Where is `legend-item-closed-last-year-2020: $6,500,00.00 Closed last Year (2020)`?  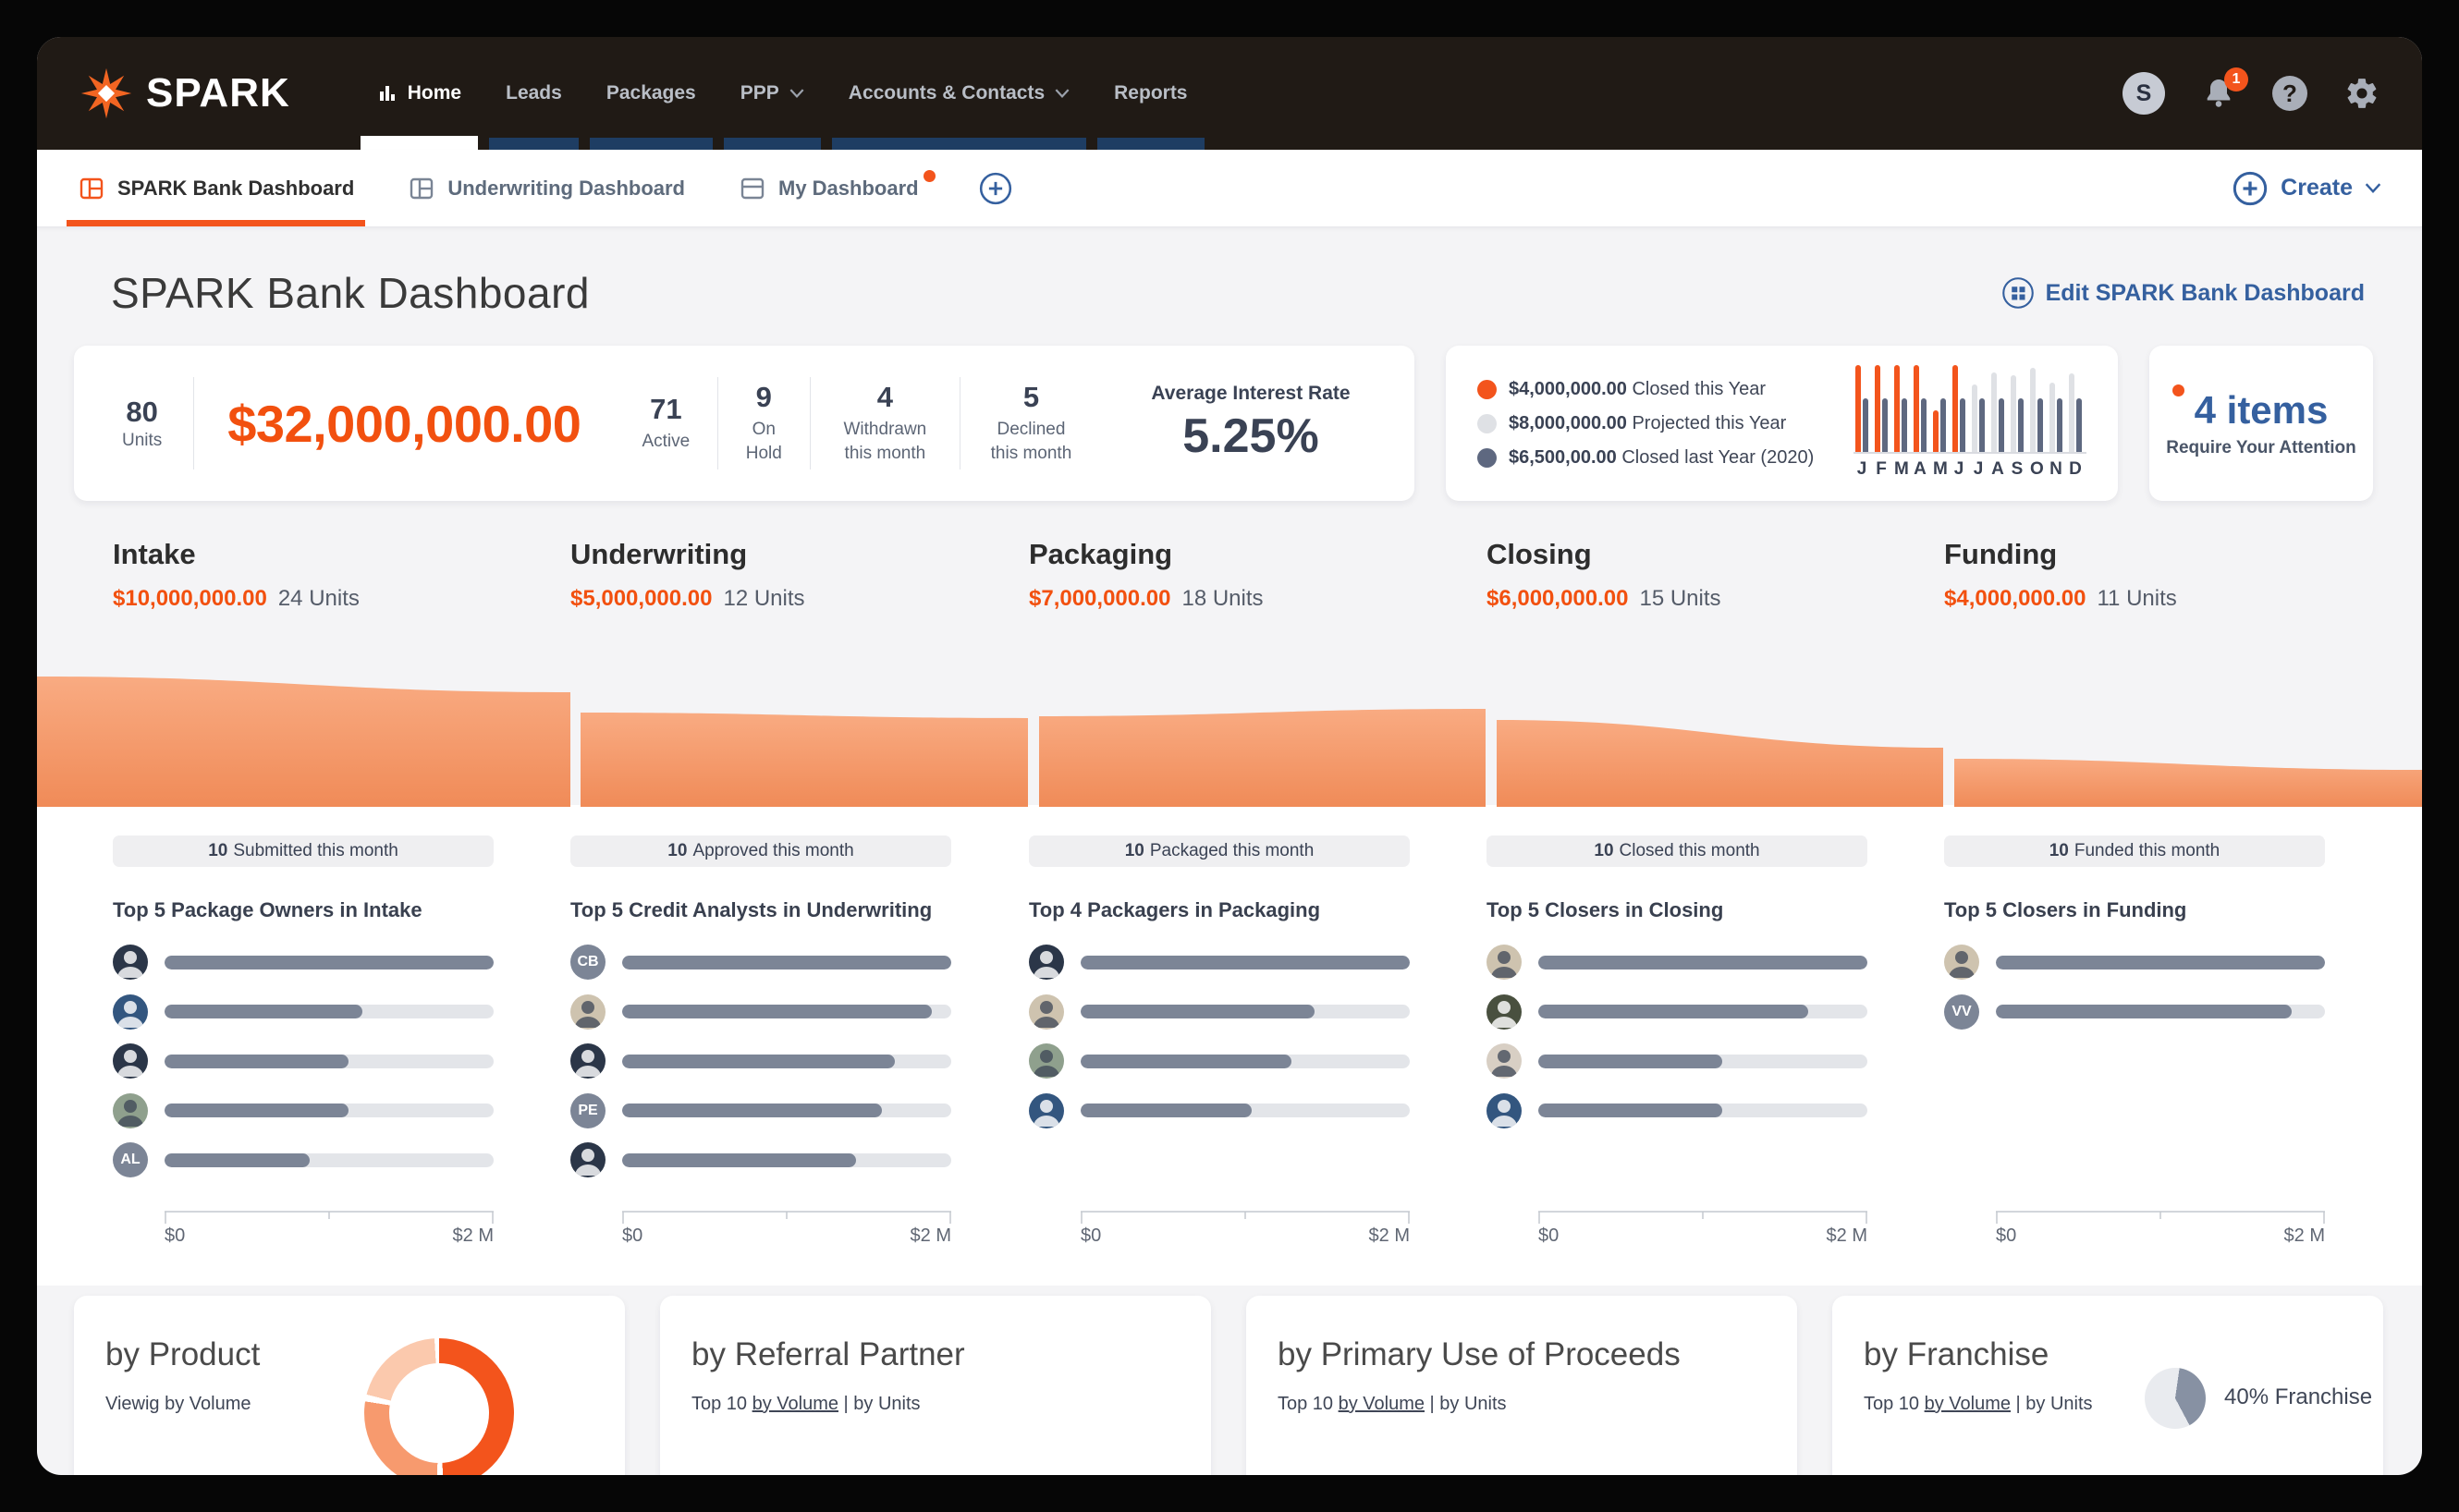
legend-item-closed-last-year-2020: $6,500,00.00 Closed last Year (2020) is located at coordinates (1645, 458).